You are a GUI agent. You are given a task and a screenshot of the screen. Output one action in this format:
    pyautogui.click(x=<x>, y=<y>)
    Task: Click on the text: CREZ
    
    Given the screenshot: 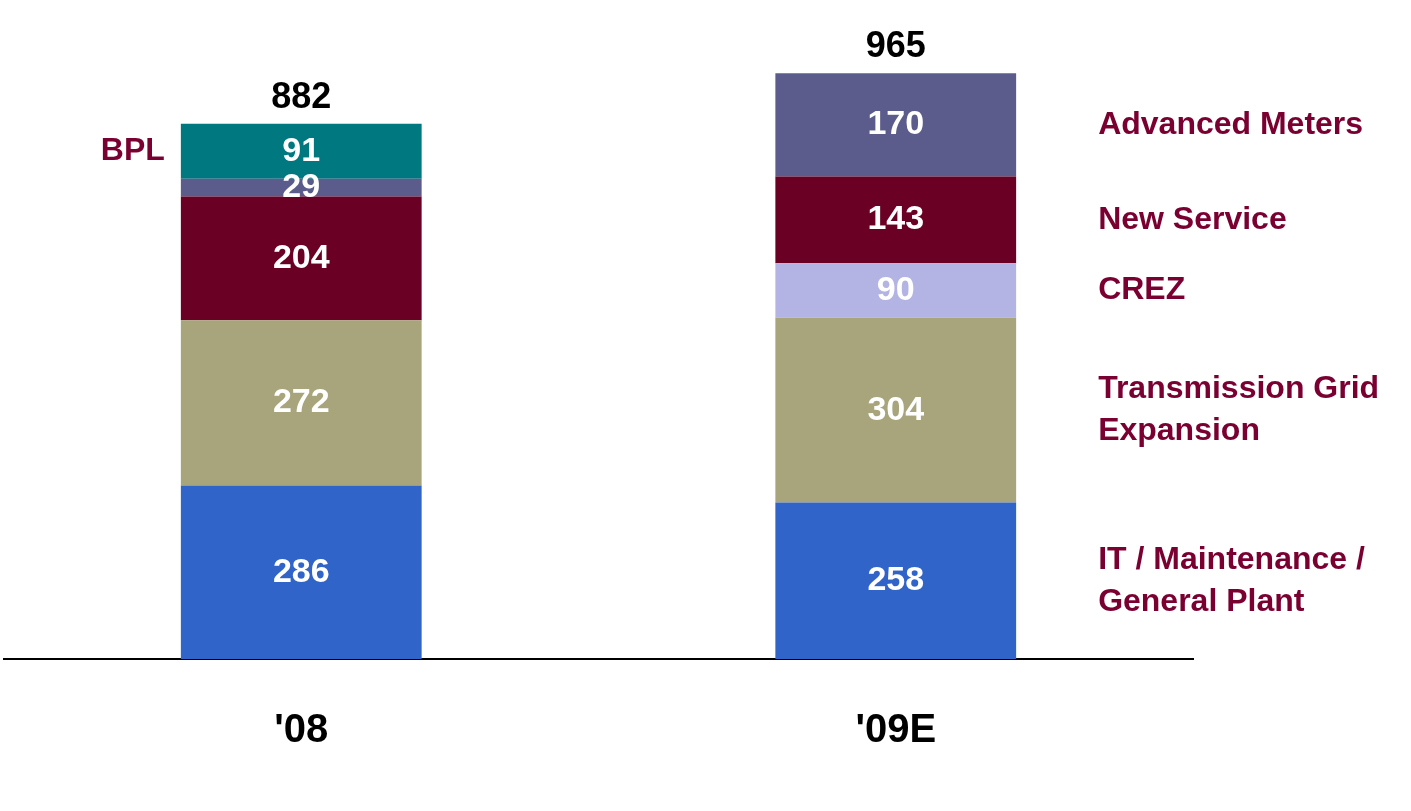 What is the action you would take?
    pyautogui.click(x=1142, y=288)
    